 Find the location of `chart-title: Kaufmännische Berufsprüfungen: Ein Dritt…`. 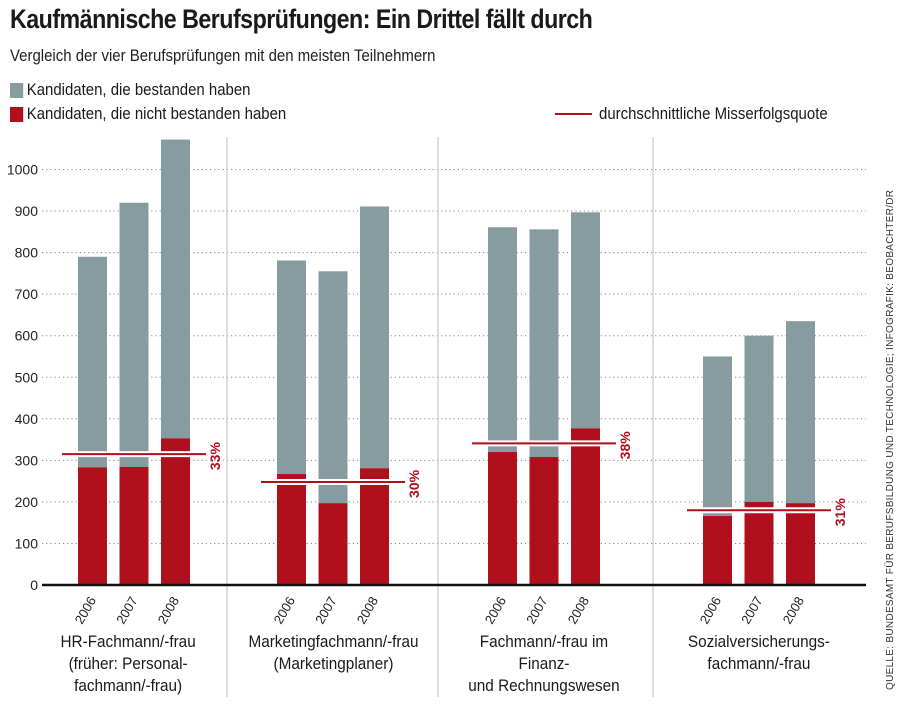

chart-title: Kaufmännische Berufsprüfungen: Ein Dritt… is located at coordinates (301, 19).